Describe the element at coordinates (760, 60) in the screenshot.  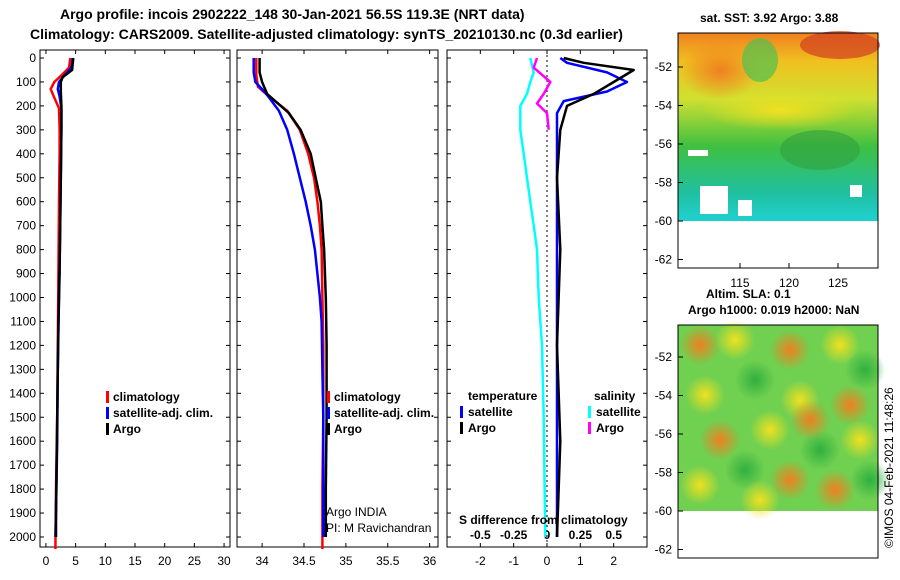
I see `sst-cool-patch` at that location.